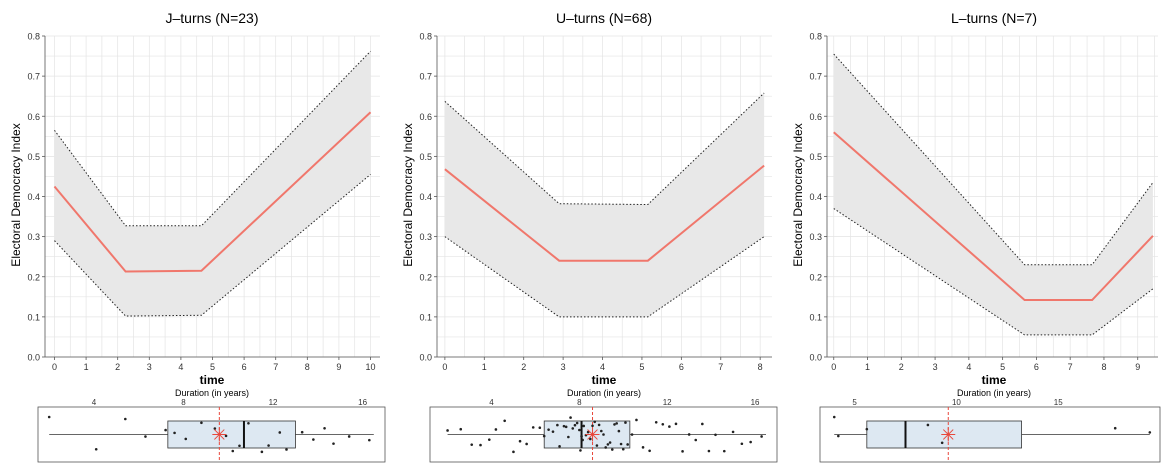 The image size is (1162, 464). I want to click on l-turns-duration-mean-marker-ray, so click(948, 434).